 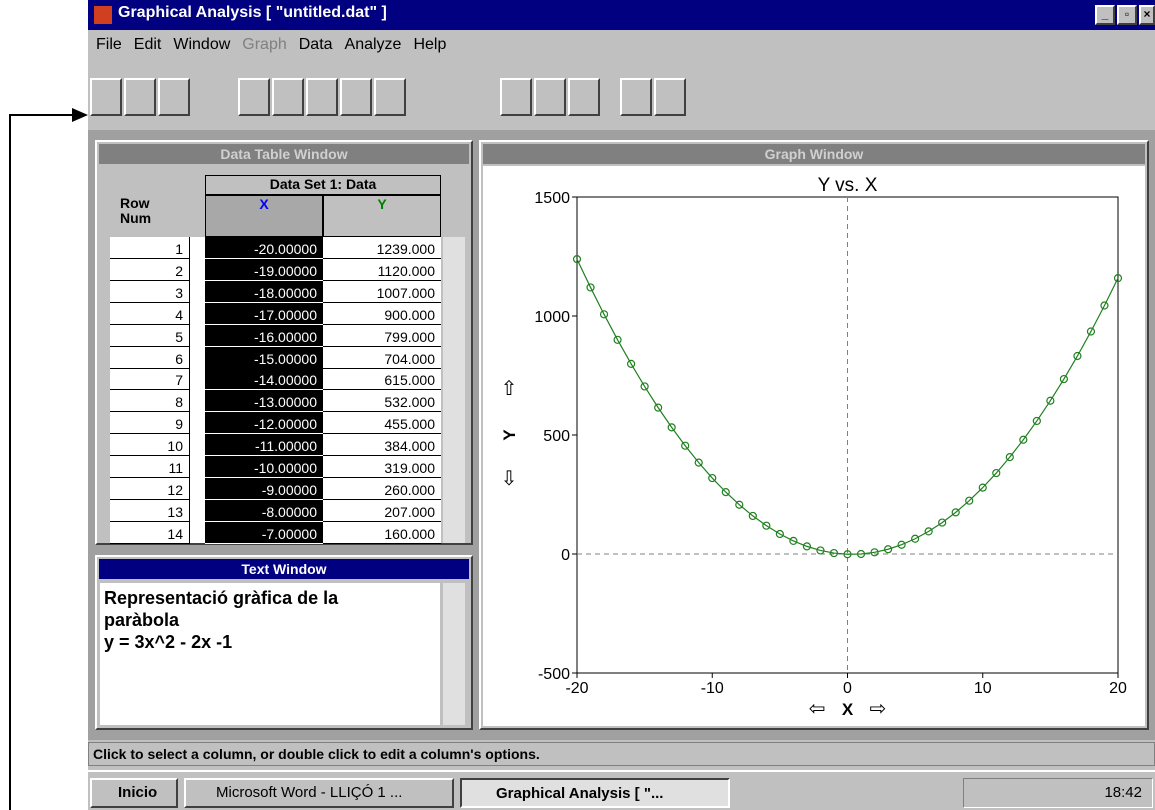 I want to click on table-cell: -14.00000, so click(x=264, y=379).